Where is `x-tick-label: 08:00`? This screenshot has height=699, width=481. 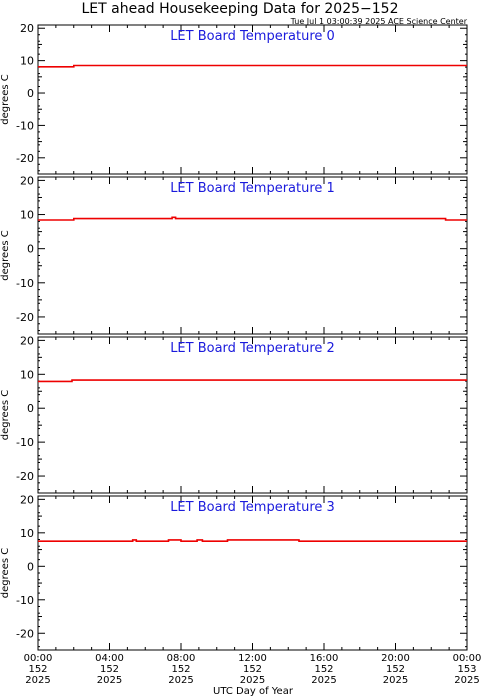 x-tick-label: 08:00 is located at coordinates (181, 658).